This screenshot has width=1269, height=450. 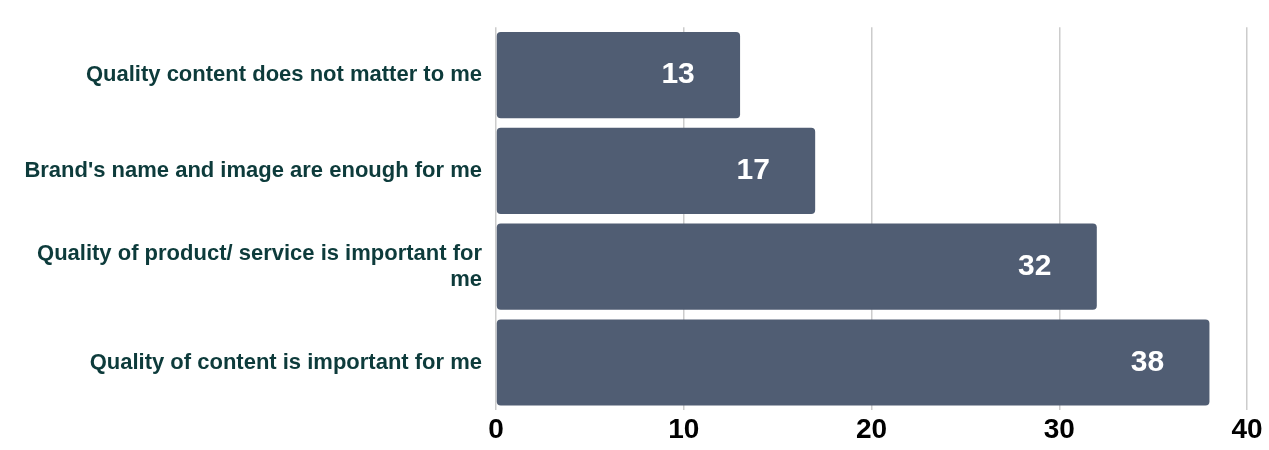 I want to click on y-tick-label: Quality of product/ service is important for me, so click(x=260, y=265).